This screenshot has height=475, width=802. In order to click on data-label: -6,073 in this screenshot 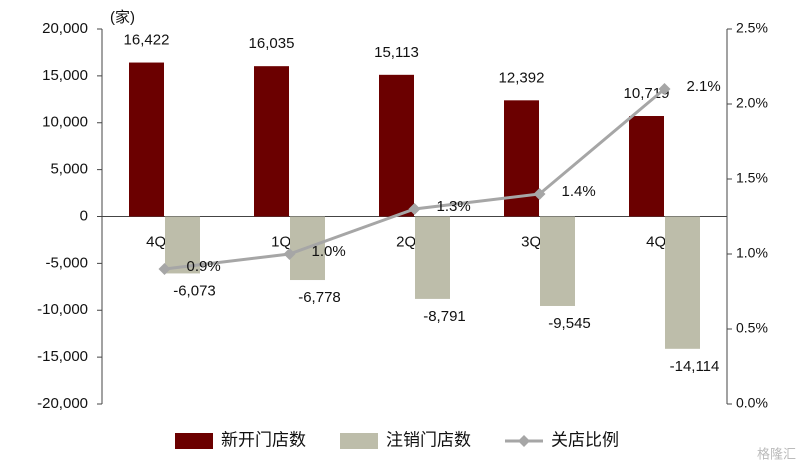, I will do `click(194, 290)`.